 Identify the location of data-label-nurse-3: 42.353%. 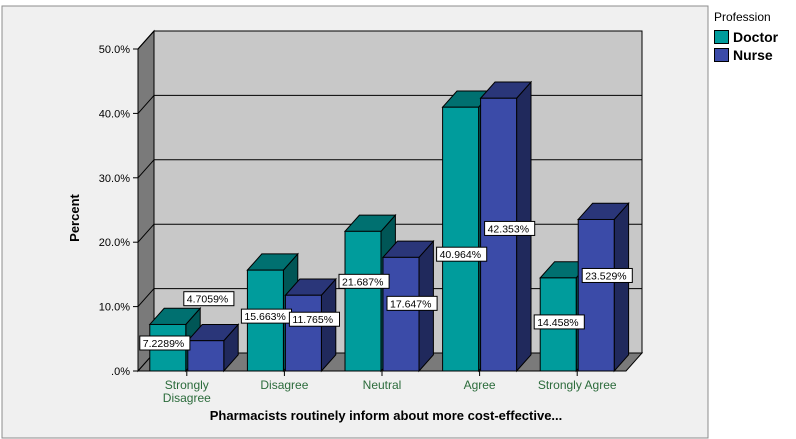
(508, 229).